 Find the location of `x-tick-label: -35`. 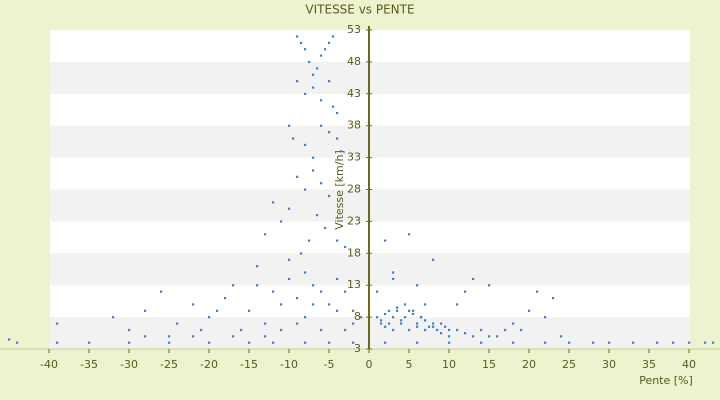

x-tick-label: -35 is located at coordinates (89, 364).